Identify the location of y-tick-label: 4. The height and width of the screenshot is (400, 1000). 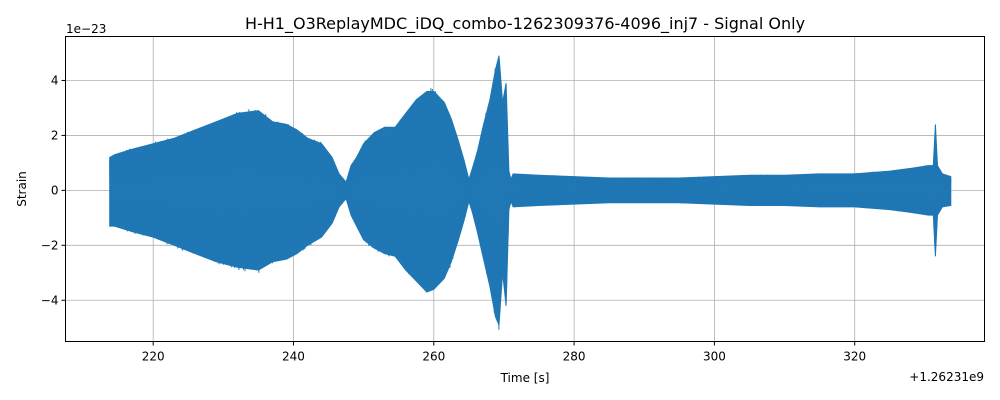
(55, 80).